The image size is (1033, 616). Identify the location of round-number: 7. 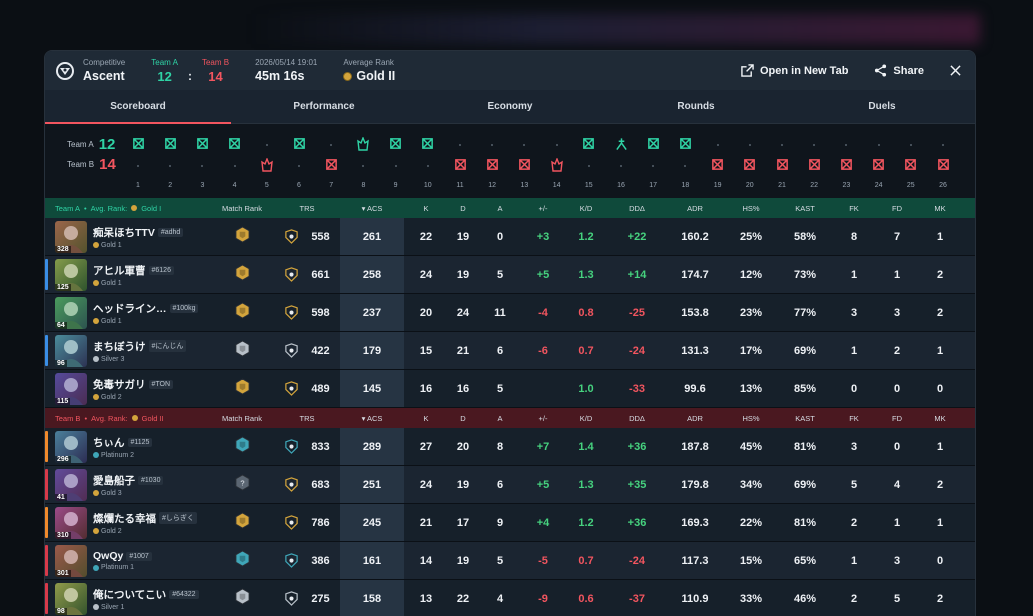
(331, 185).